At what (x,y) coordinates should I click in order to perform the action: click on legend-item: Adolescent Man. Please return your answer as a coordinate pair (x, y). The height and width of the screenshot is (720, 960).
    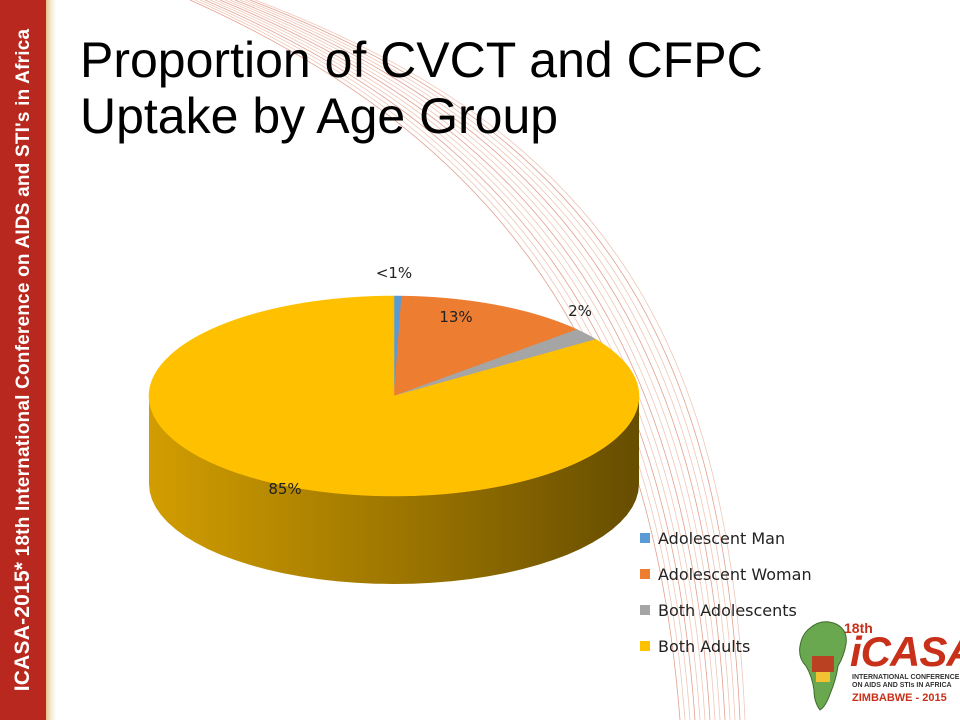
    Looking at the image, I should click on (726, 538).